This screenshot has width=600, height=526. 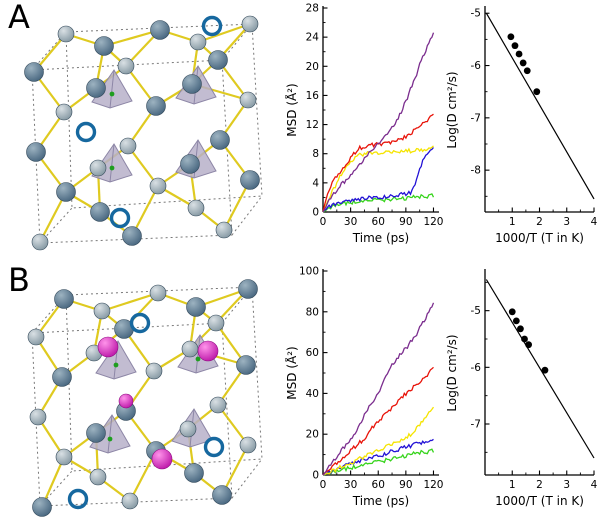 I want to click on svg-text: 24, so click(x=313, y=38).